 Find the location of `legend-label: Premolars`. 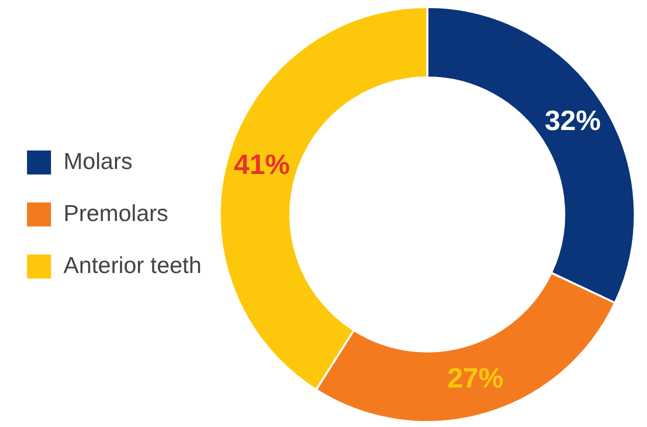

legend-label: Premolars is located at coordinates (116, 213).